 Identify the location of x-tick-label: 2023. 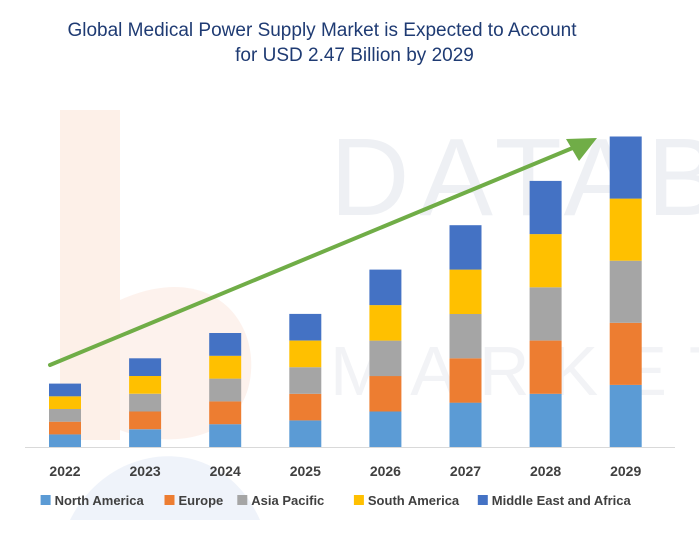
(145, 471).